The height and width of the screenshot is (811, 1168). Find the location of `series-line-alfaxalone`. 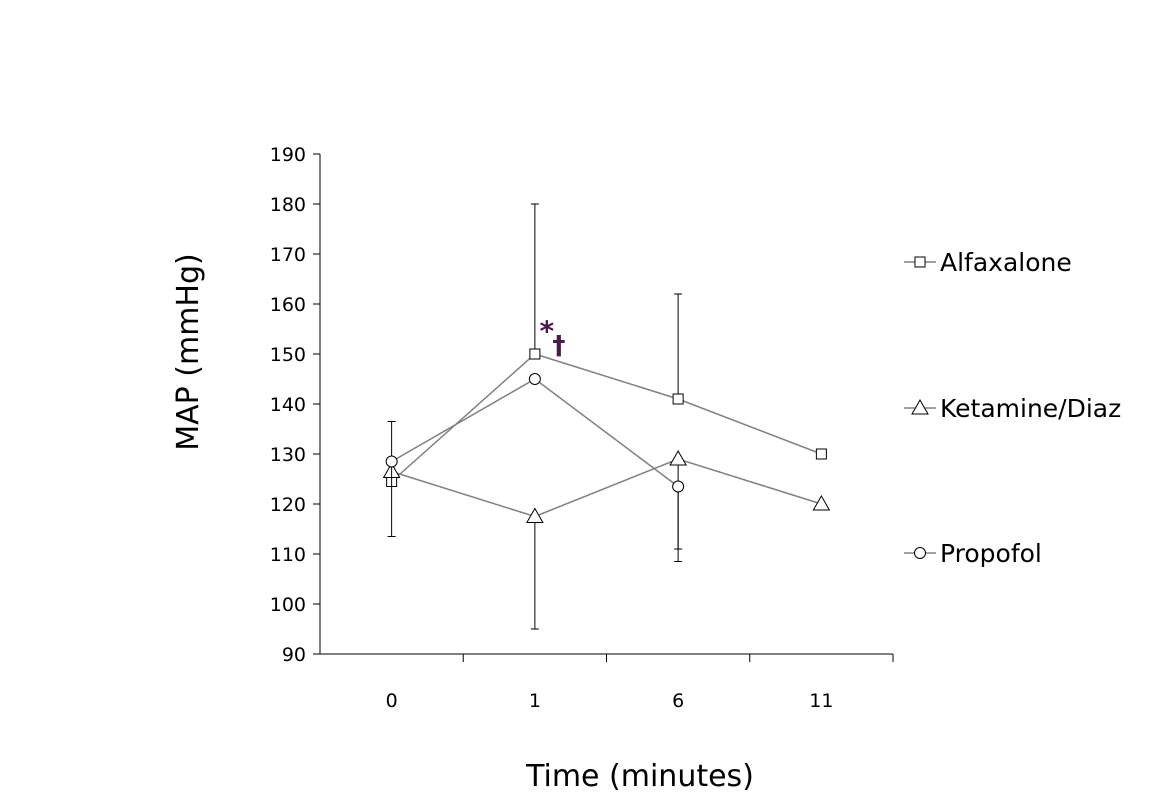

series-line-alfaxalone is located at coordinates (606, 418).